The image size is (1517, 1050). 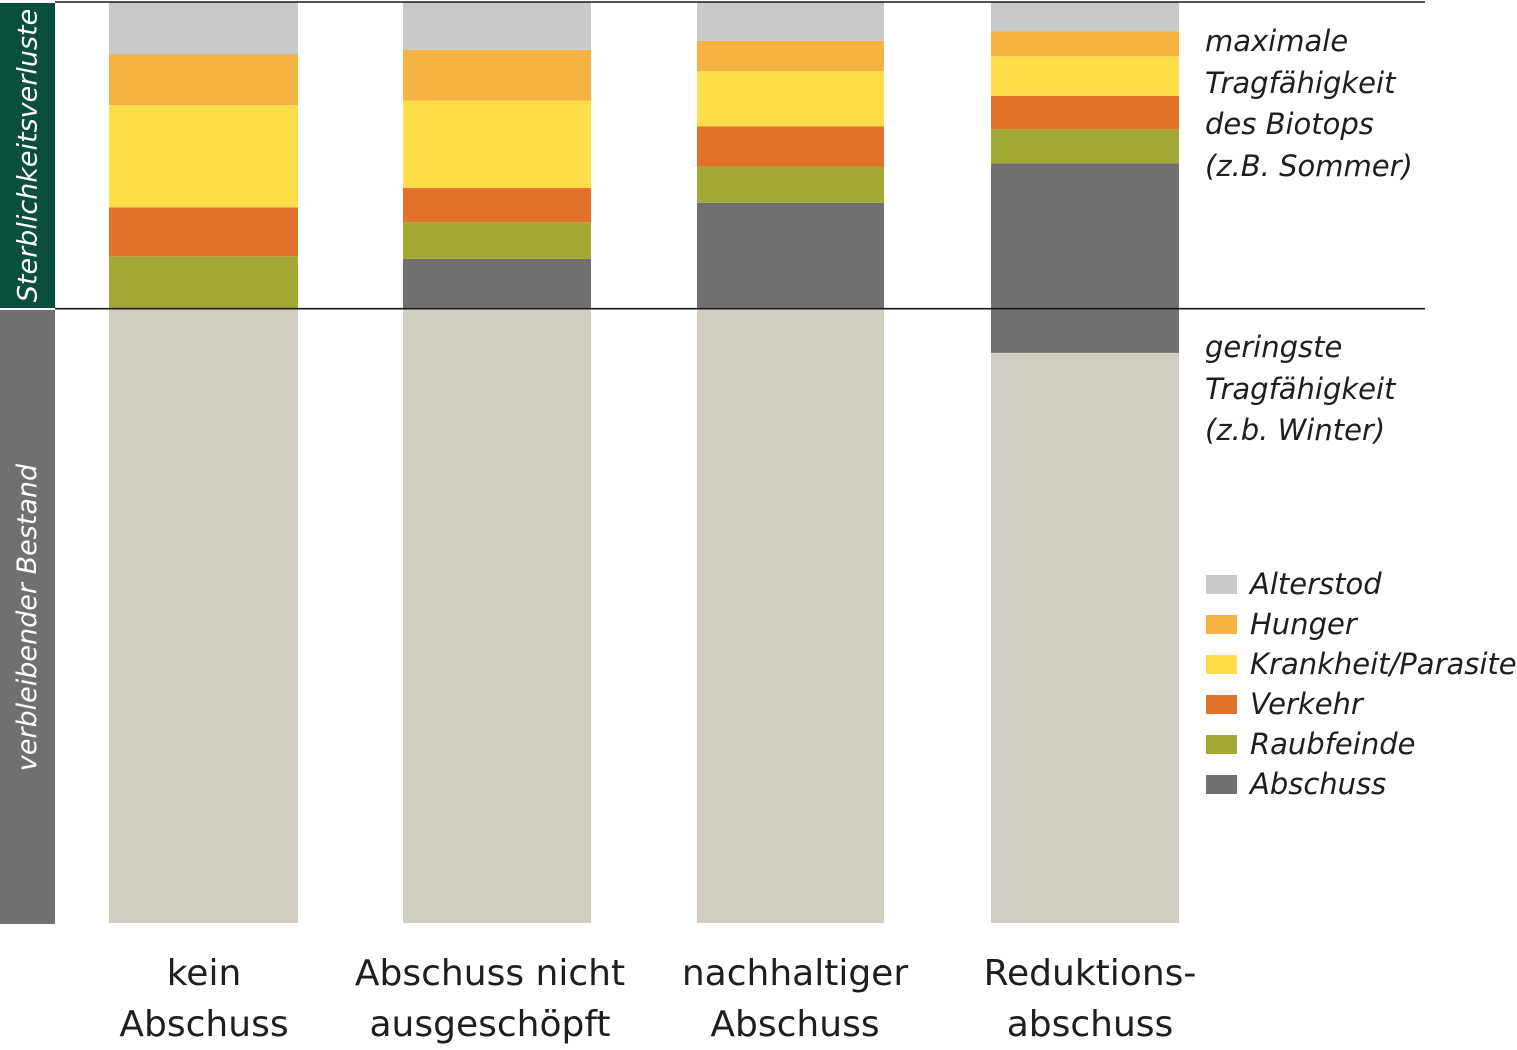 What do you see at coordinates (1361, 624) in the screenshot?
I see `legend-item-hunger: Hunger` at bounding box center [1361, 624].